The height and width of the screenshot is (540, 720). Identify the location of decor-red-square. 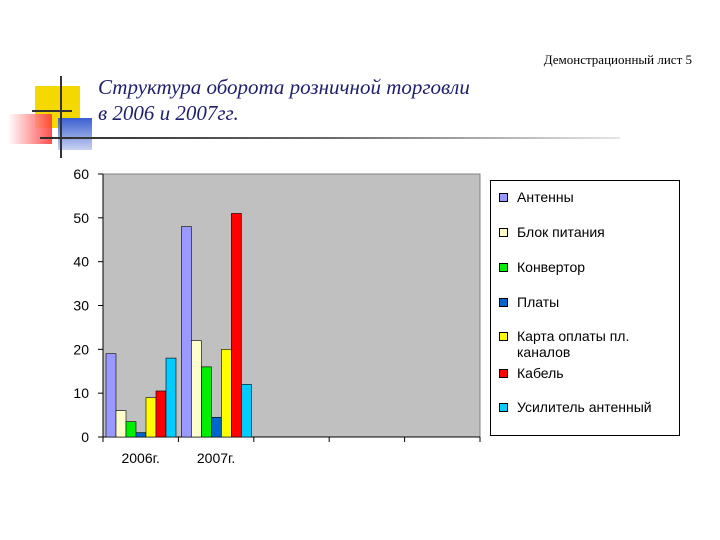
(30, 129).